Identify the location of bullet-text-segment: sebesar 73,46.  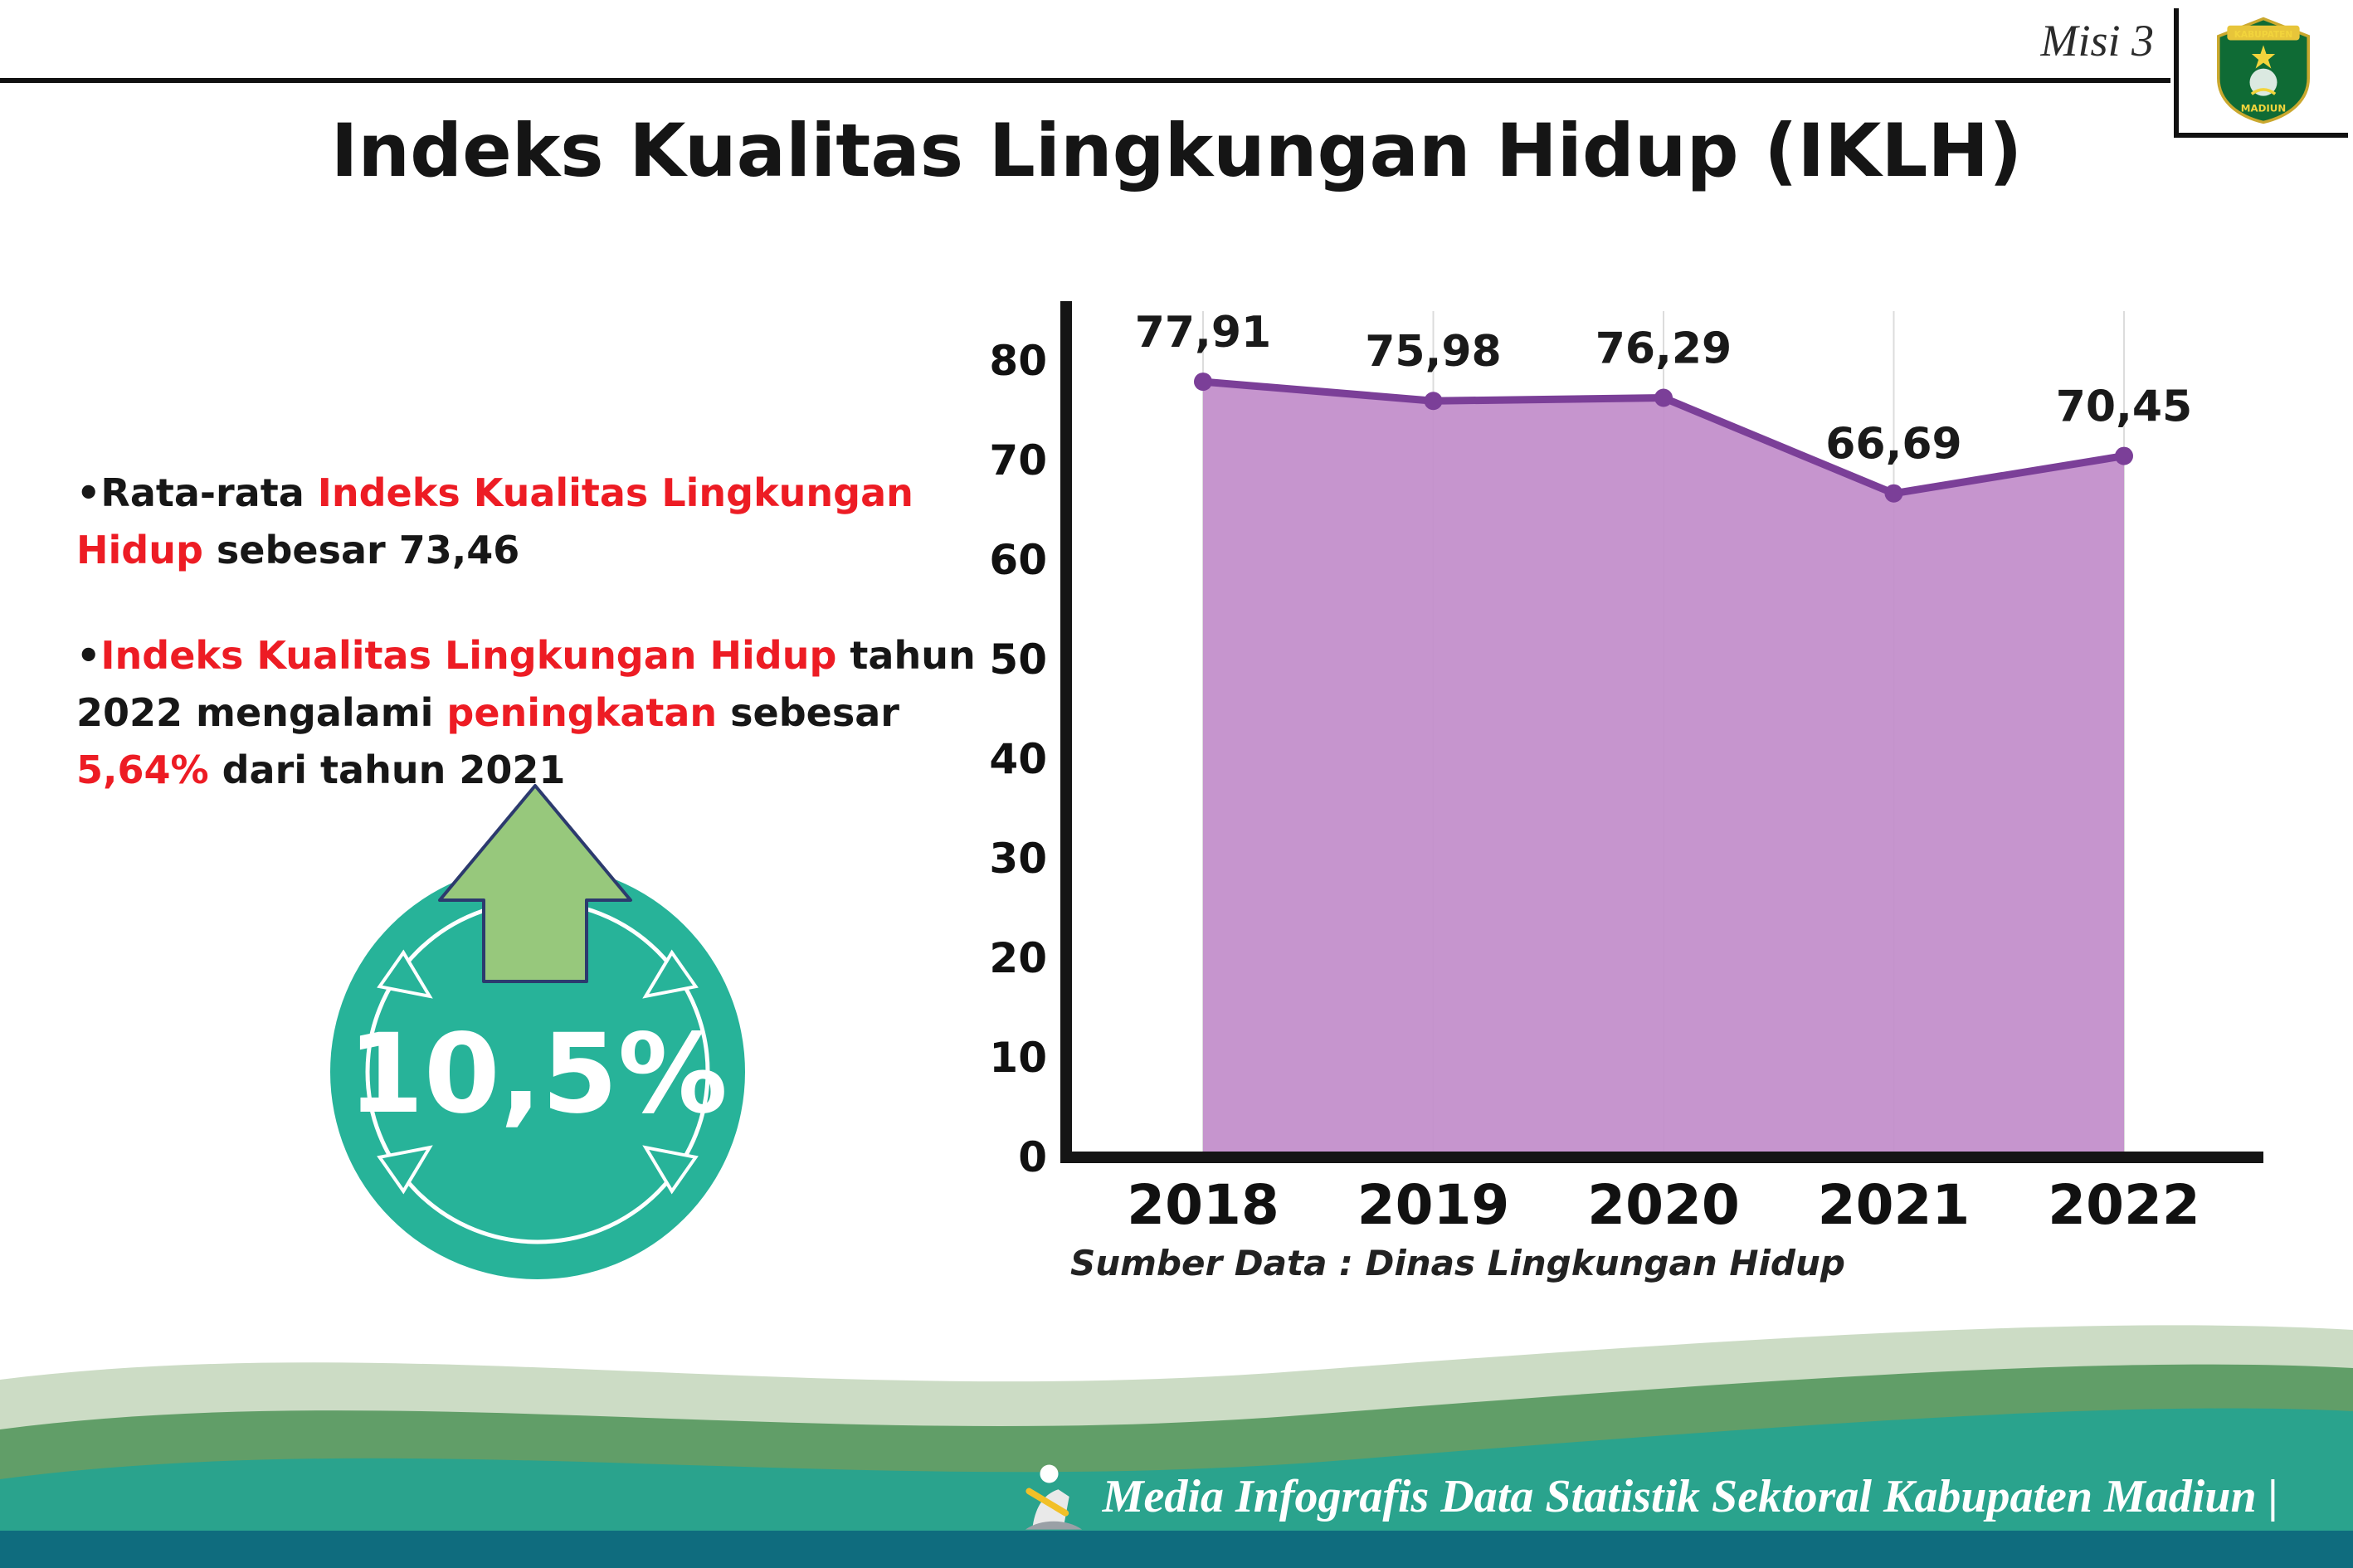
(361, 550).